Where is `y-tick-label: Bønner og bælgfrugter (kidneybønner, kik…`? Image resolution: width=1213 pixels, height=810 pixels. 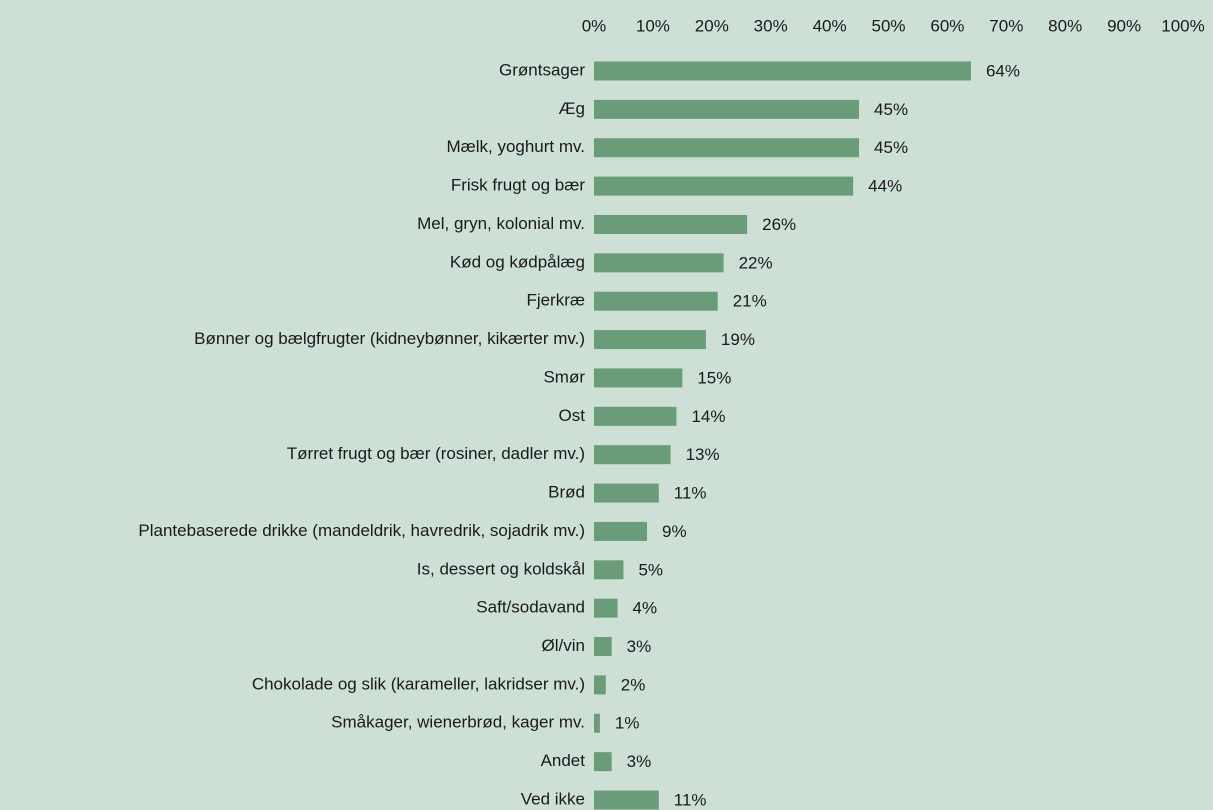 y-tick-label: Bønner og bælgfrugter (kidneybønner, kik… is located at coordinates (389, 338).